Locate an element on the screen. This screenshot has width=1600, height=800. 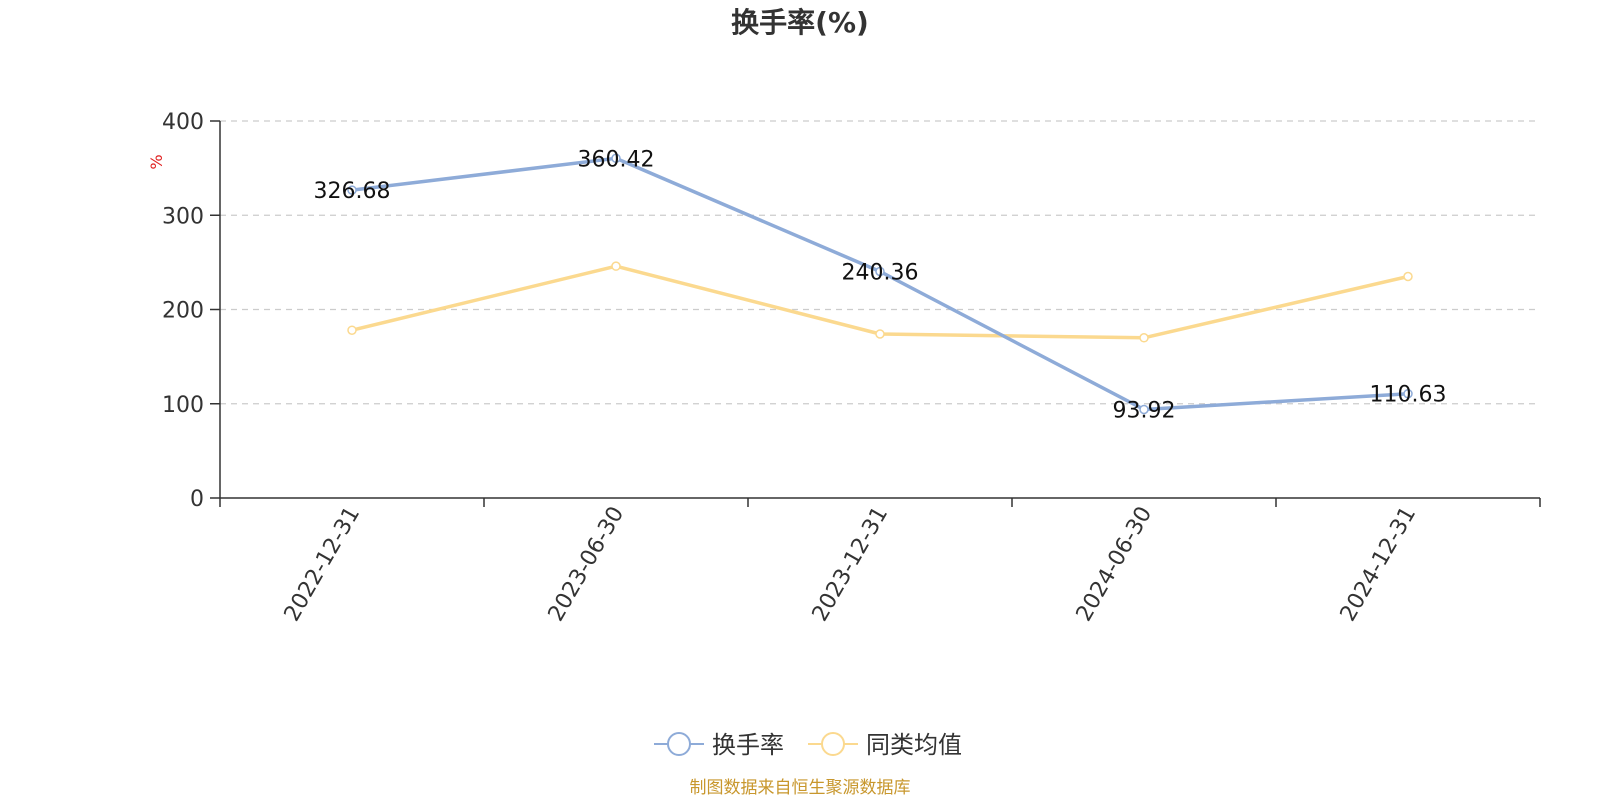
data-label: 326.68 is located at coordinates (352, 191).